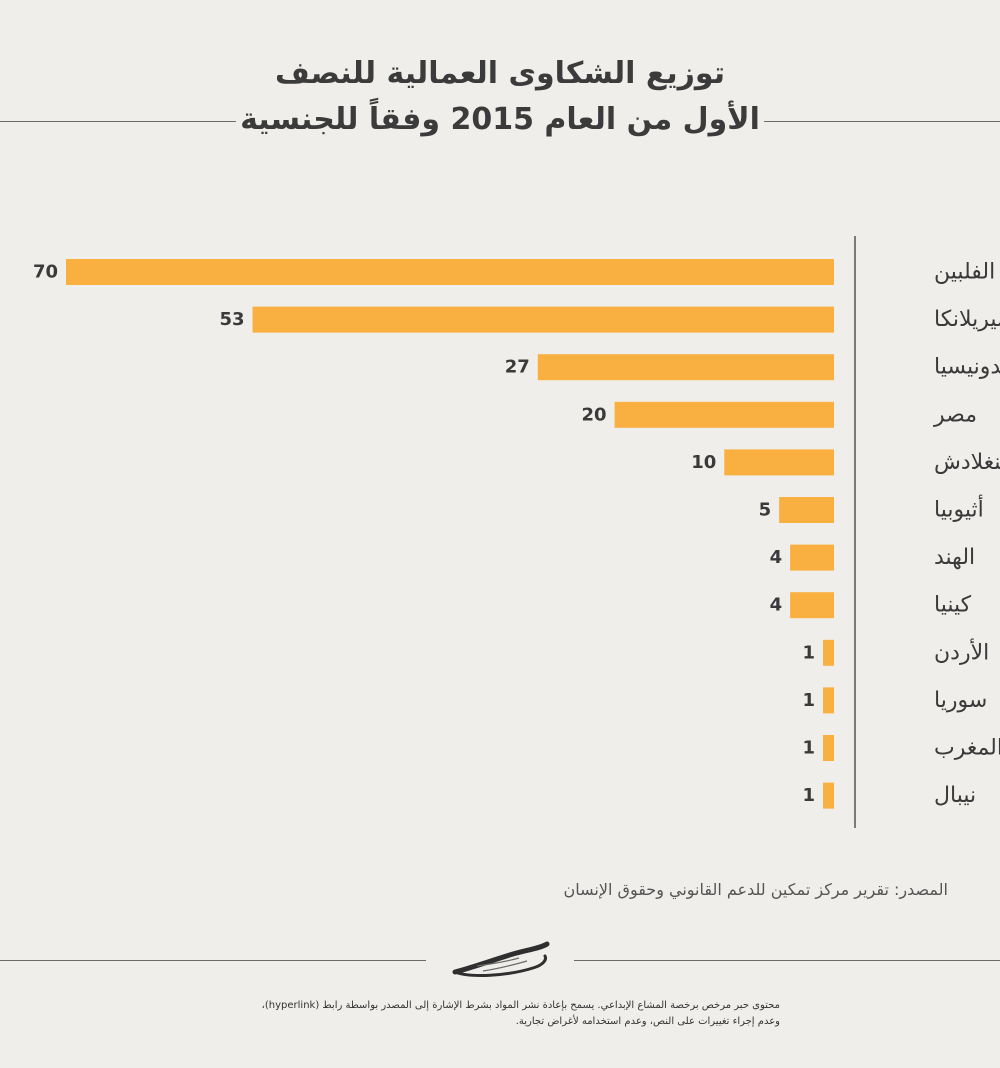  What do you see at coordinates (45, 272) in the screenshot?
I see `value-label-0: 70` at bounding box center [45, 272].